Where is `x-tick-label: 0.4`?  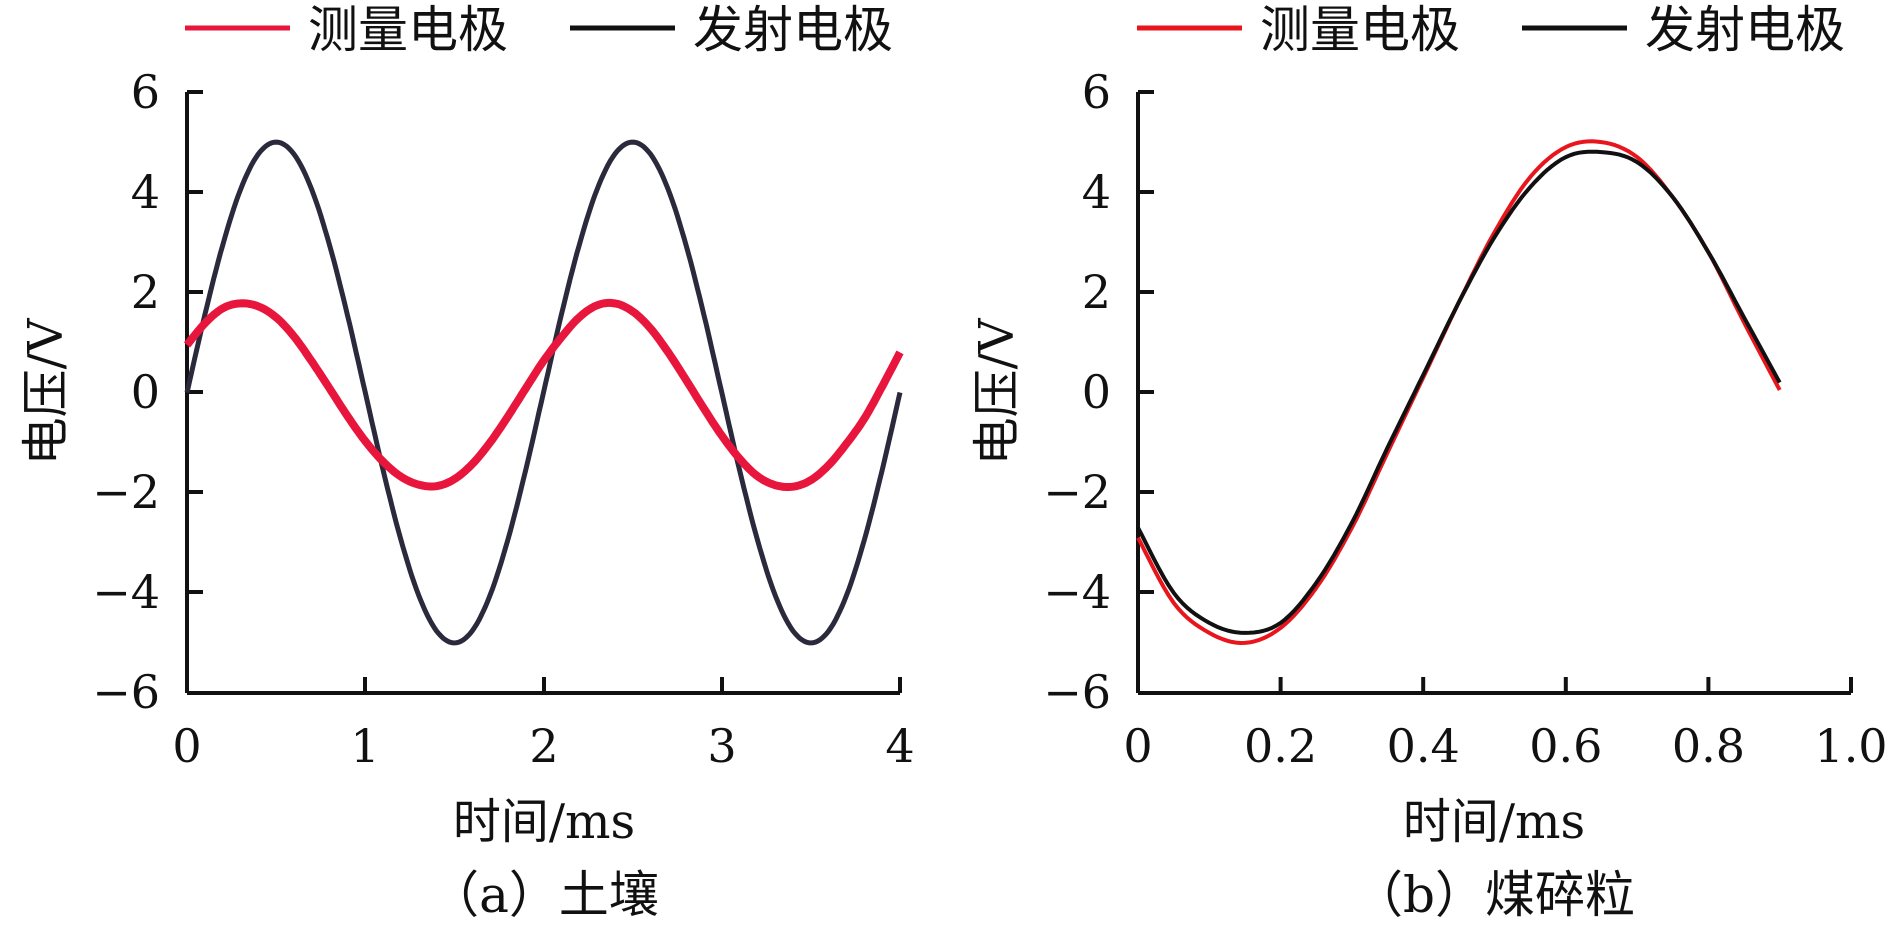
x-tick-label: 0.4 is located at coordinates (1423, 746).